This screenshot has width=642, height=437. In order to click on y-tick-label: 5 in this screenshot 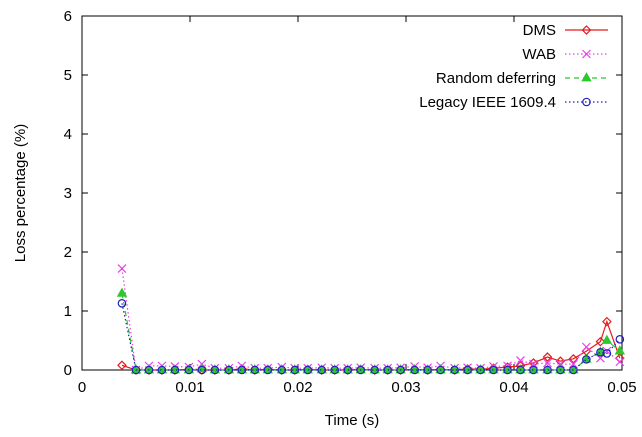, I will do `click(68, 75)`.